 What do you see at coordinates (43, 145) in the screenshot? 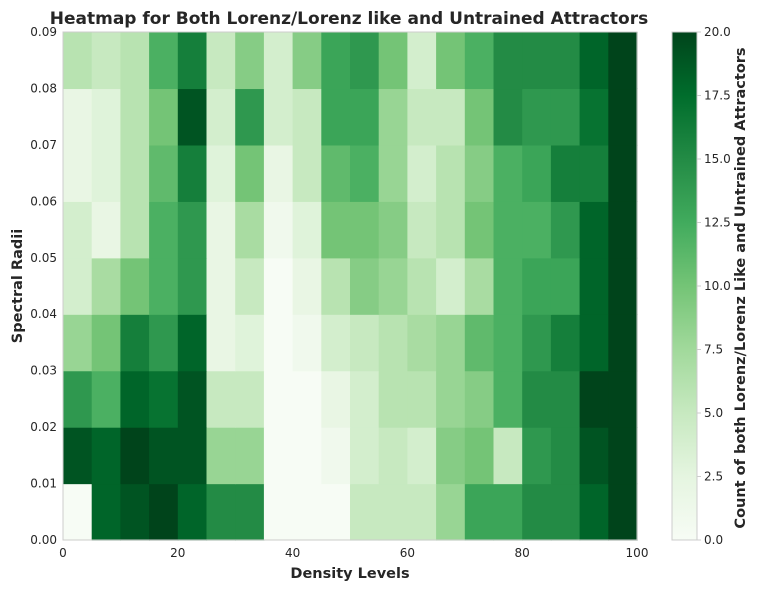
I see `y-tick-label: 0.07` at bounding box center [43, 145].